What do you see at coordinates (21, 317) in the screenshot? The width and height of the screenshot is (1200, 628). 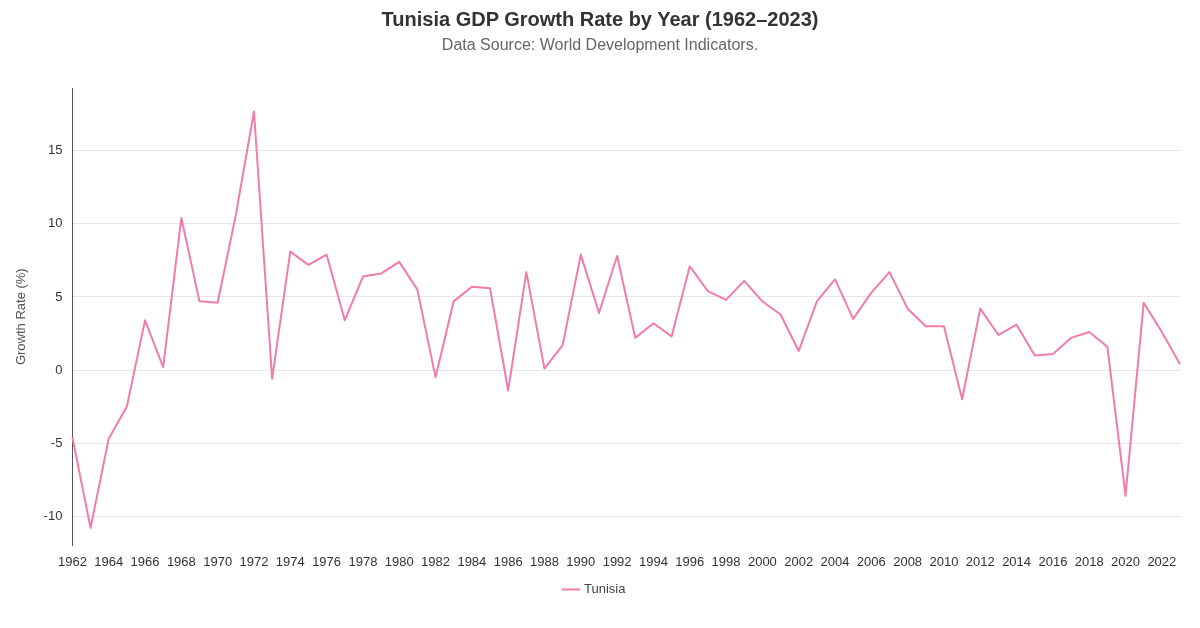 I see `y-axis-title: Growth Rate (%)` at bounding box center [21, 317].